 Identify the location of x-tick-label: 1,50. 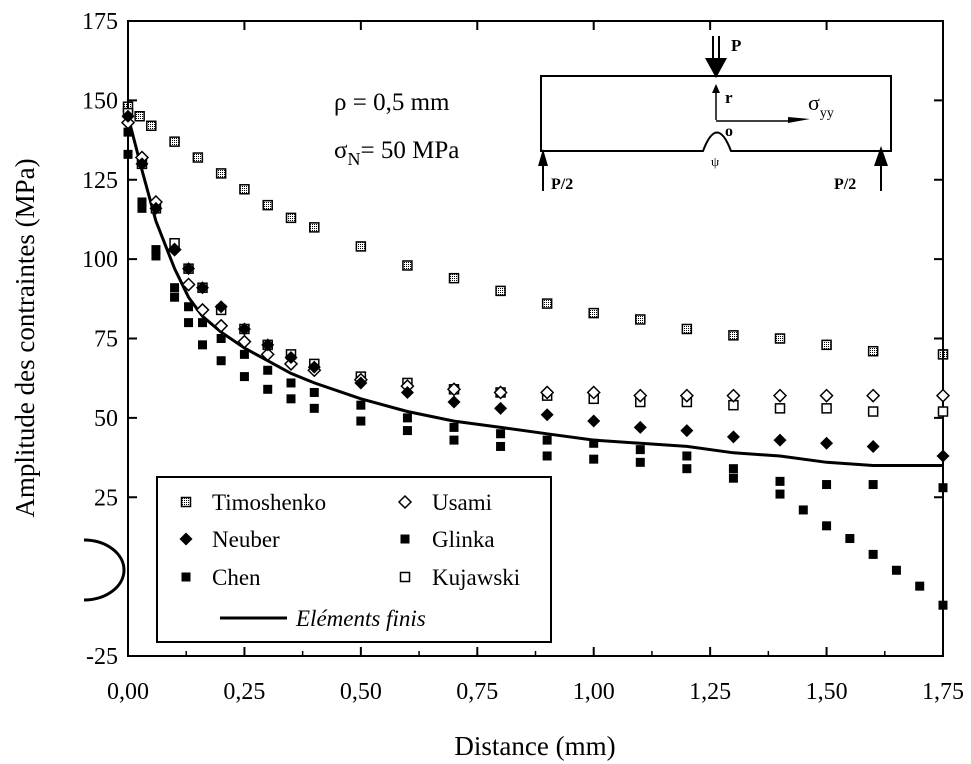
(827, 692).